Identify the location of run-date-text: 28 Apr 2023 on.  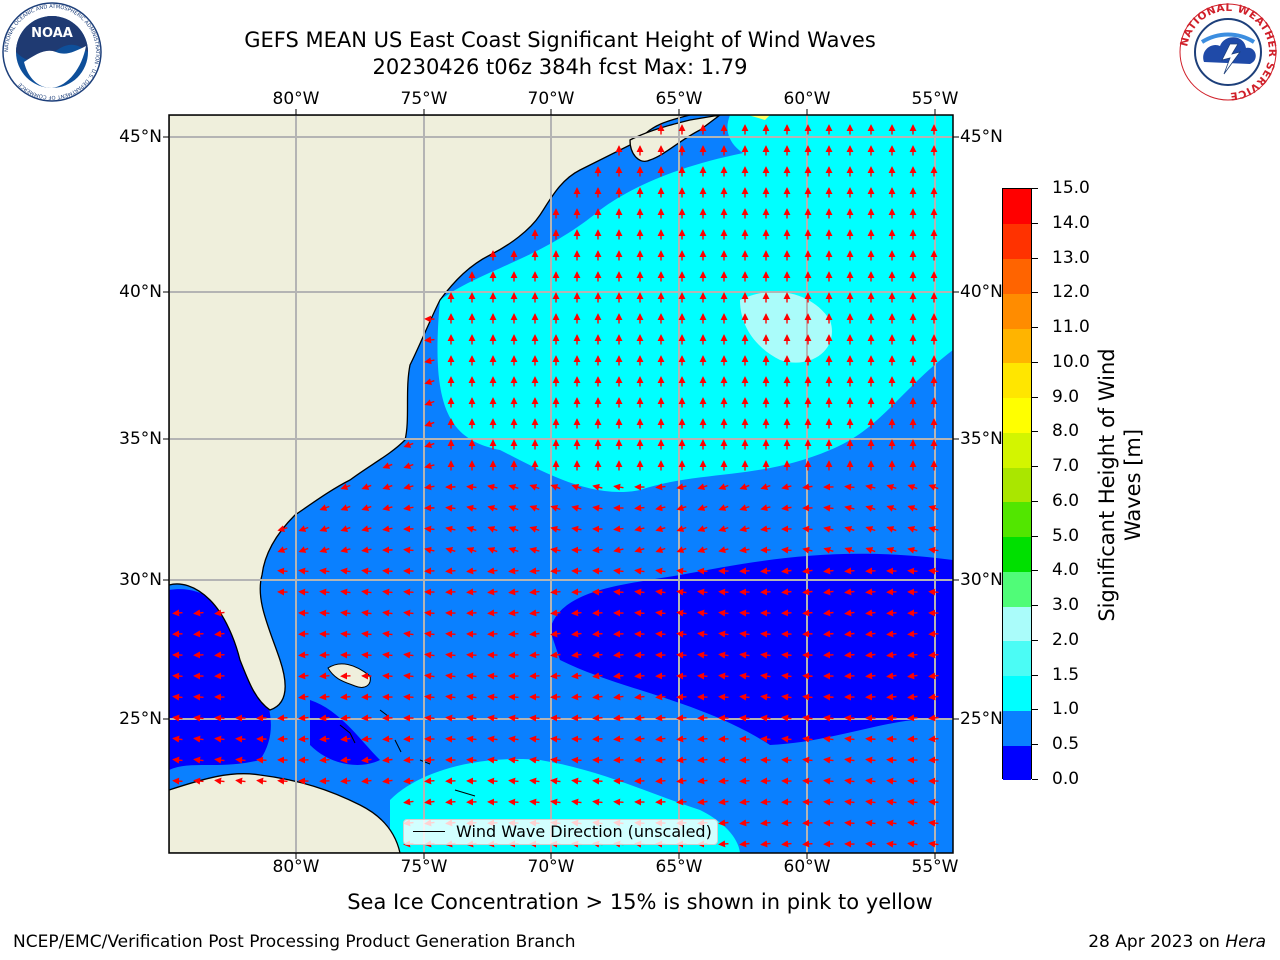
(1157, 942).